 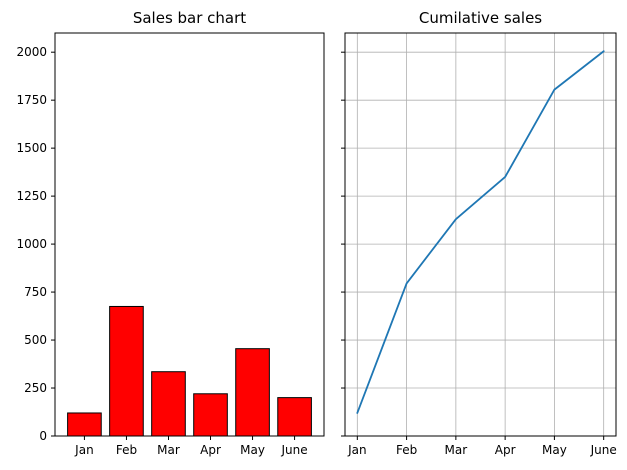 What do you see at coordinates (168, 404) in the screenshot?
I see `bar-mar` at bounding box center [168, 404].